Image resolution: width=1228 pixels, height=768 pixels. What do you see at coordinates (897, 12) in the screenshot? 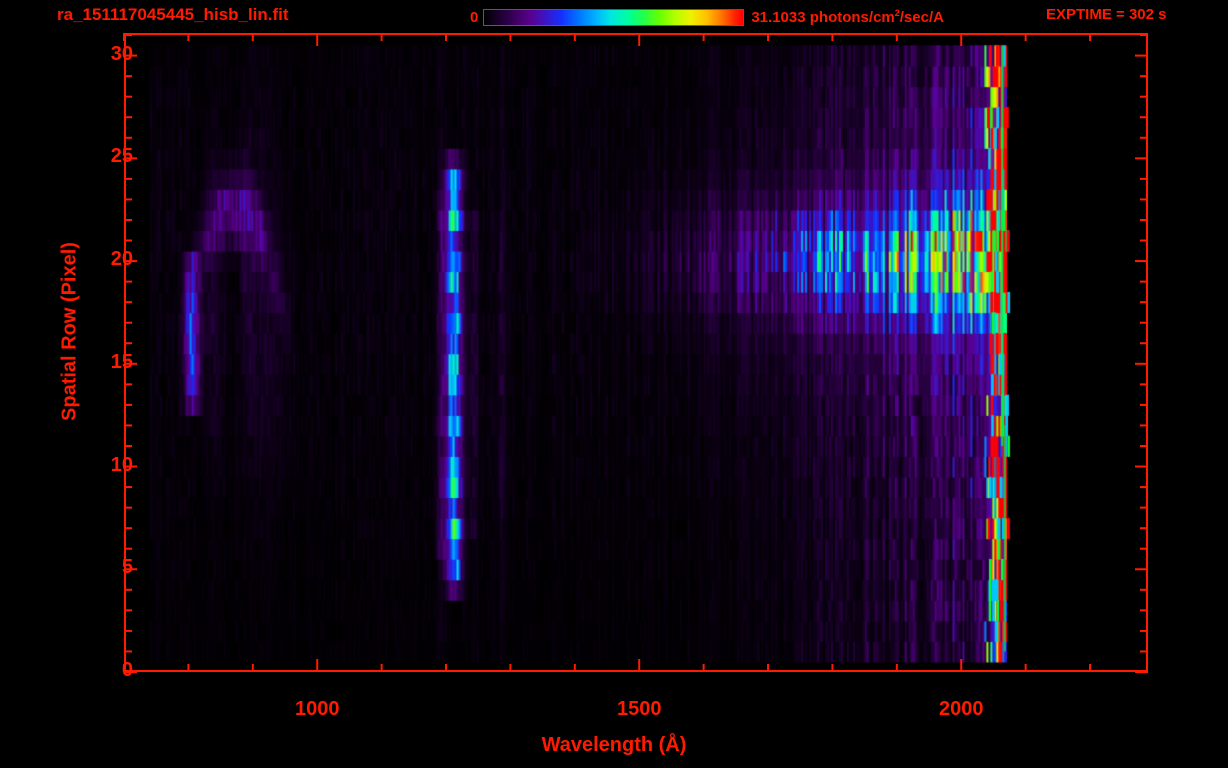
I see `colorbar-units-exponent: 2` at bounding box center [897, 12].